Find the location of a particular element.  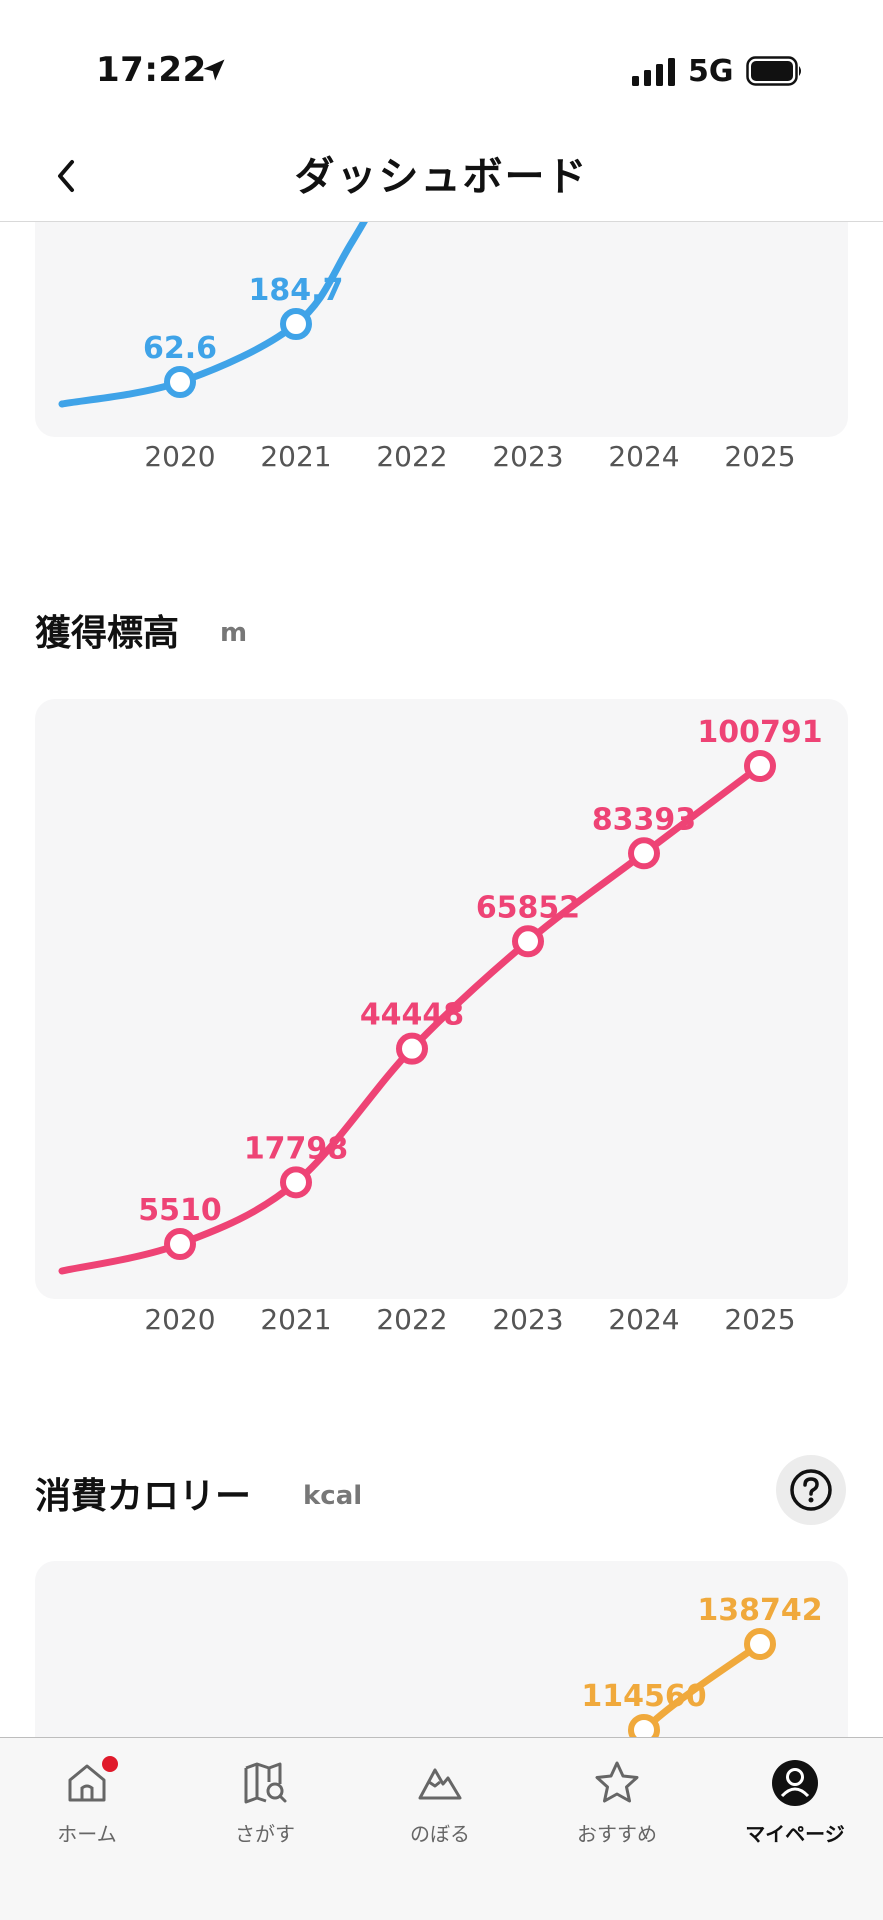

tab-label: のぼる is located at coordinates (440, 1834).